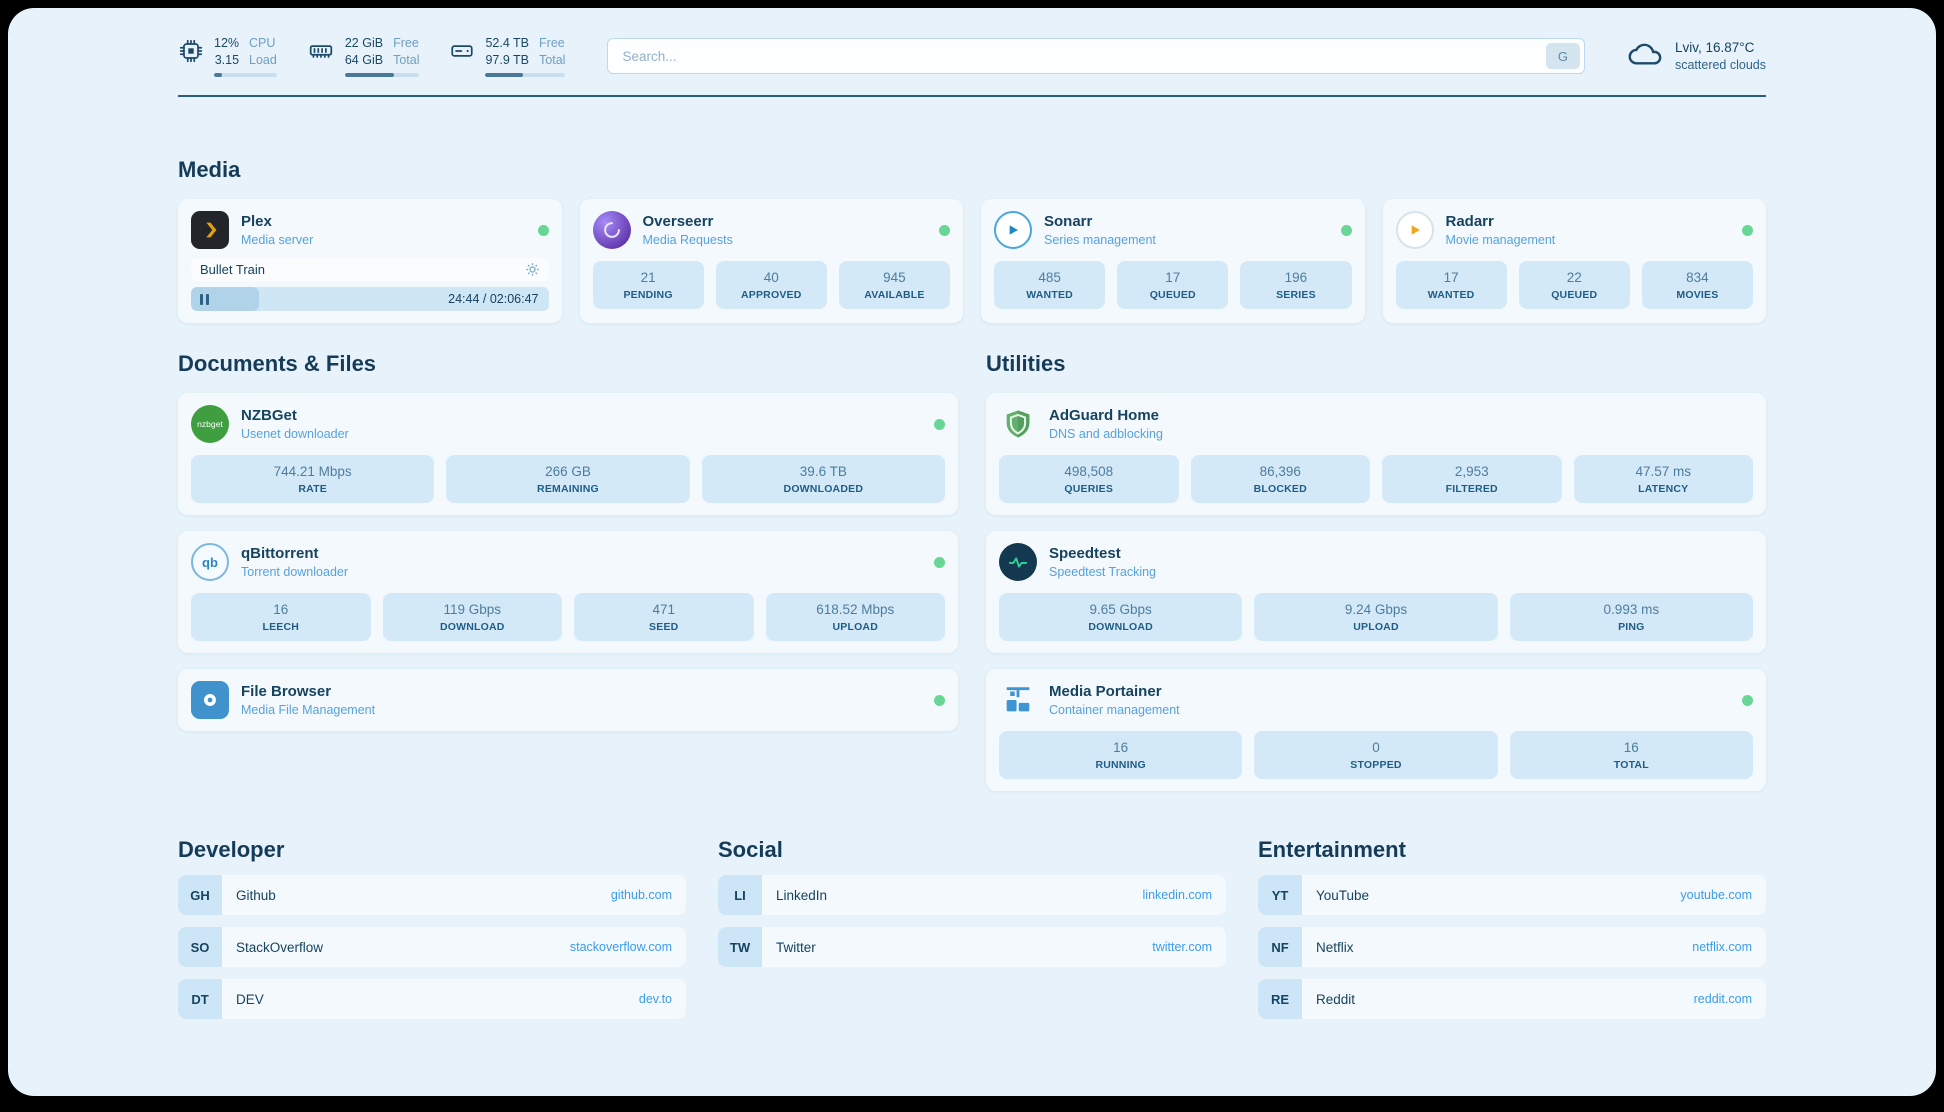 This screenshot has width=1944, height=1112. I want to click on bookmark-domain: reddit.com, so click(1722, 999).